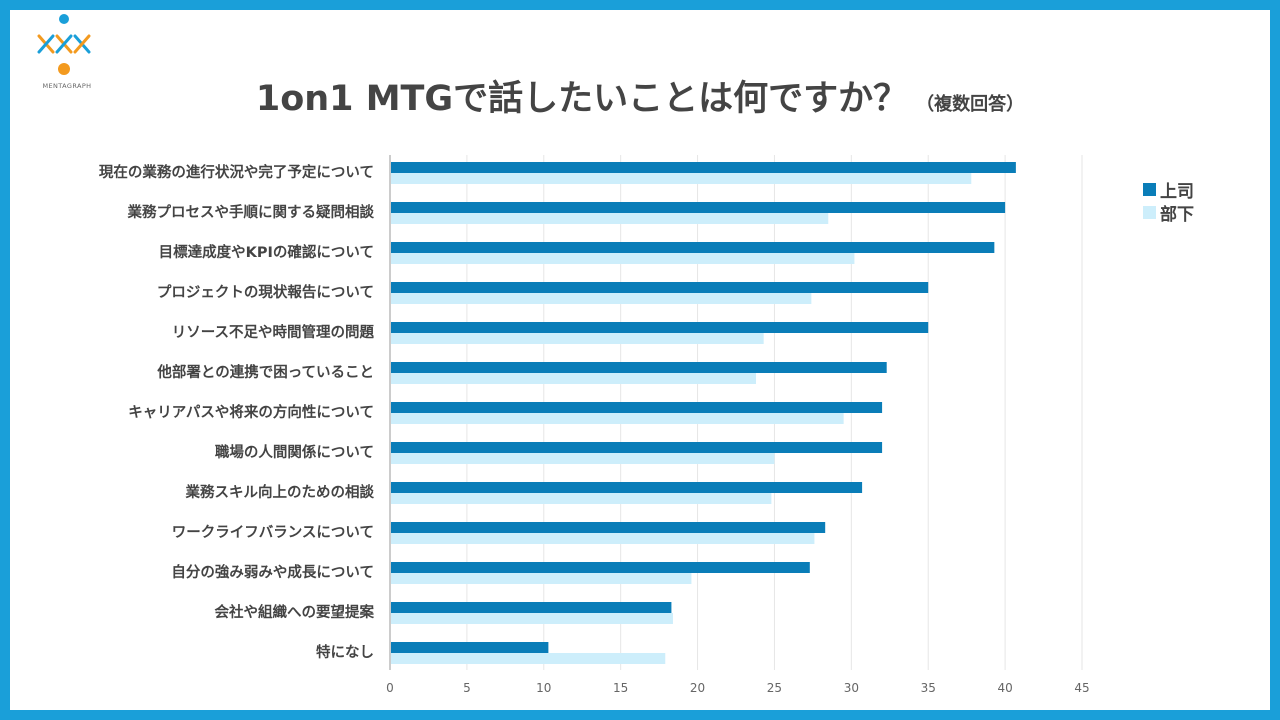 This screenshot has width=1280, height=720. Describe the element at coordinates (970, 104) in the screenshot. I see `title-sub: （複数回答）` at that location.